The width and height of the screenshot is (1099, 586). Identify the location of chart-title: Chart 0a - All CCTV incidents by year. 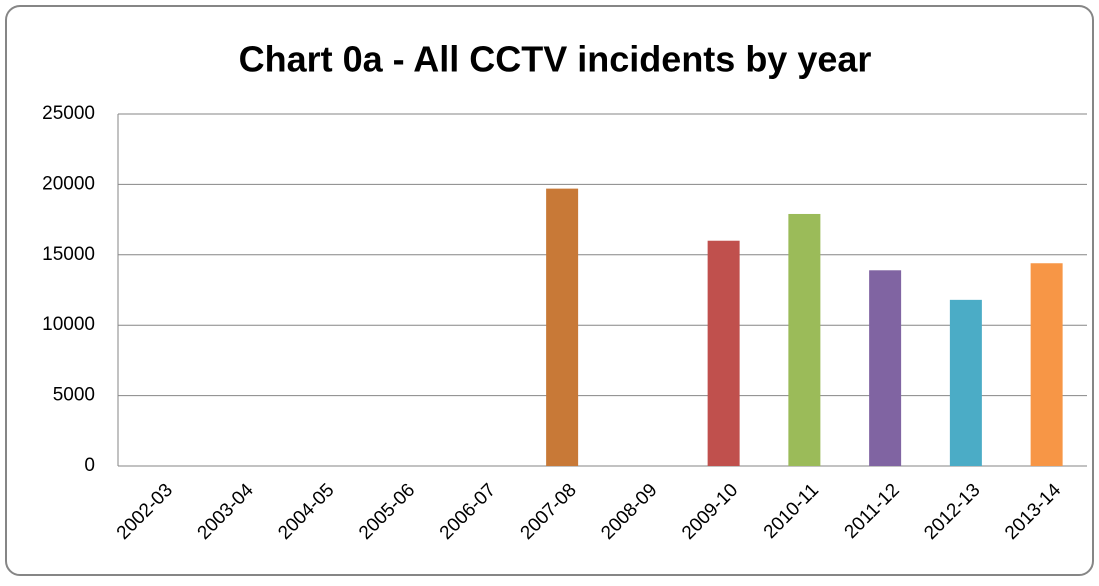
(555, 59).